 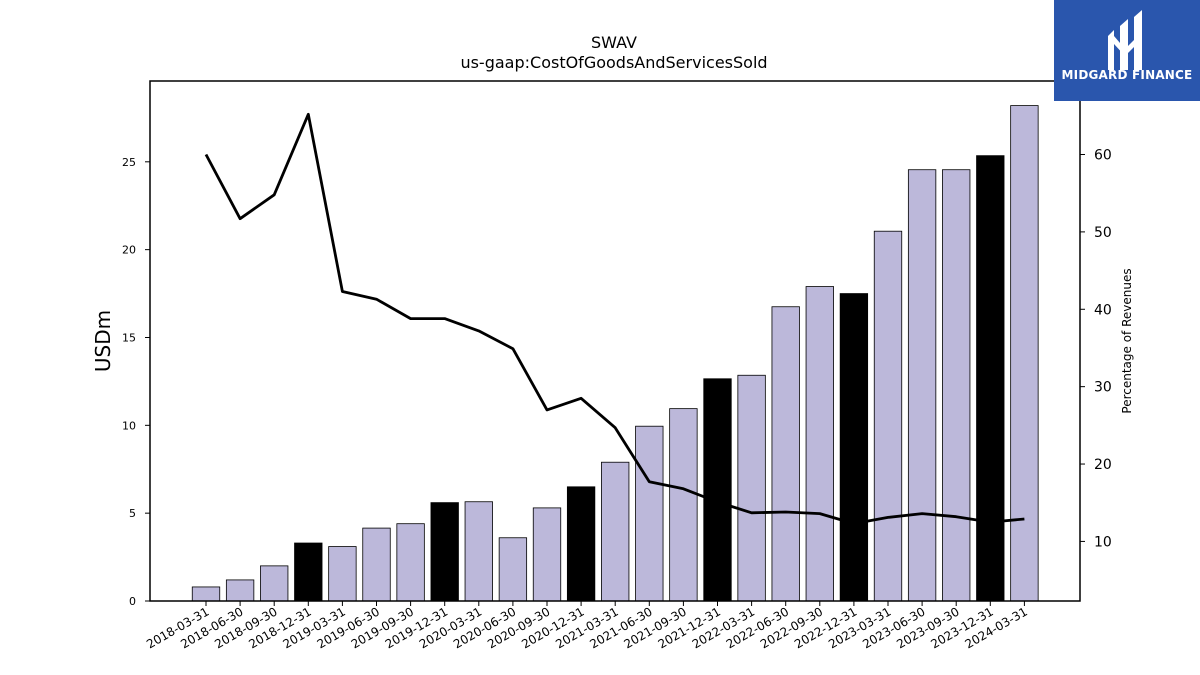 I want to click on y2-tick-label: 50, so click(x=1103, y=233).